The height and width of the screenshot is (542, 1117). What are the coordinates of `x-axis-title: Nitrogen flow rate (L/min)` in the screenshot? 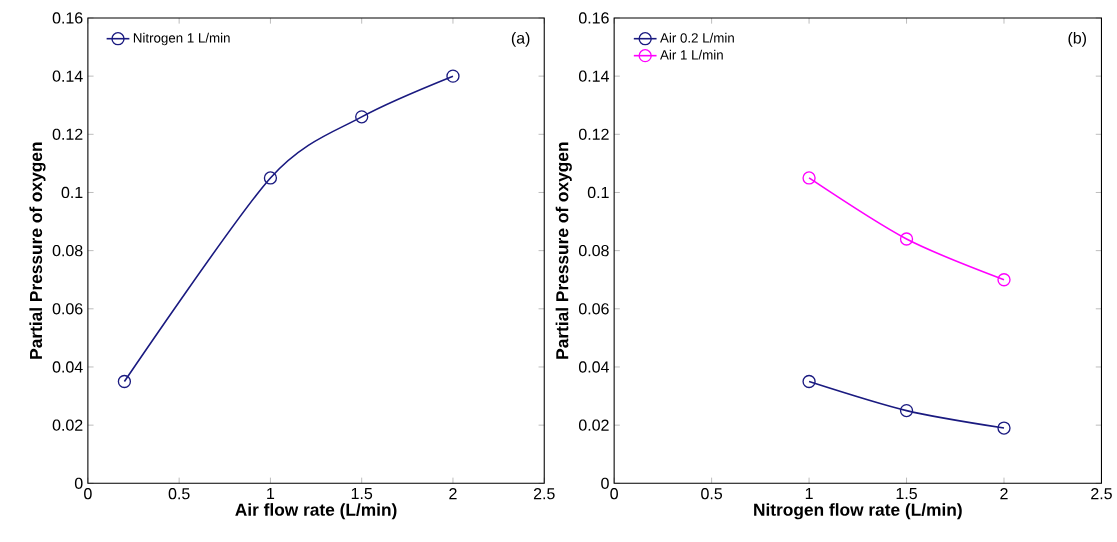 It's located at (858, 511).